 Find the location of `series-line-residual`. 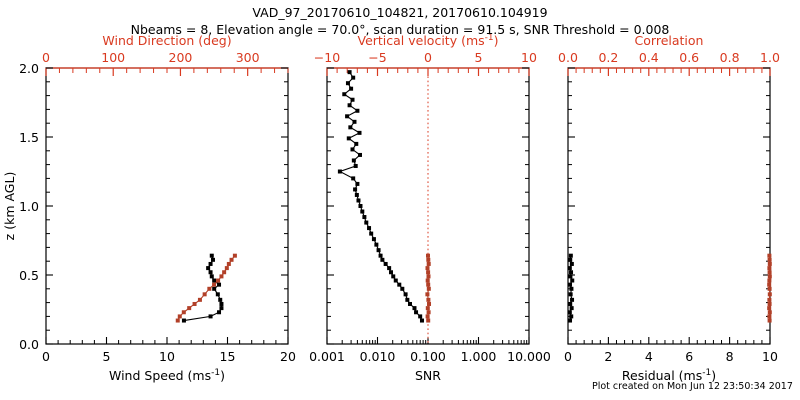

series-line-residual is located at coordinates (571, 288).